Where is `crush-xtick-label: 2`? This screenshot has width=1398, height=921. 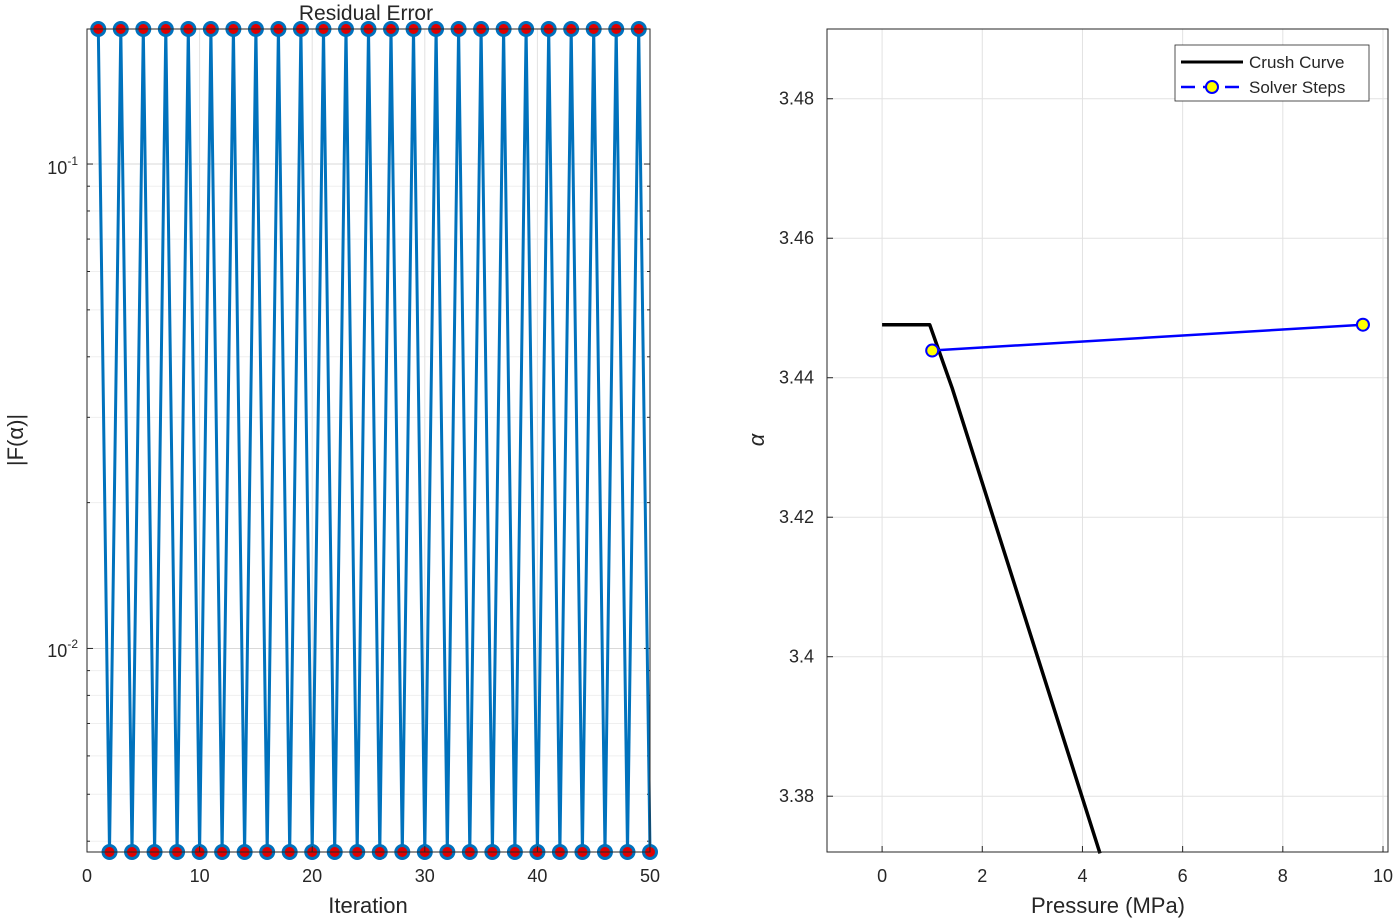
crush-xtick-label: 2 is located at coordinates (982, 876).